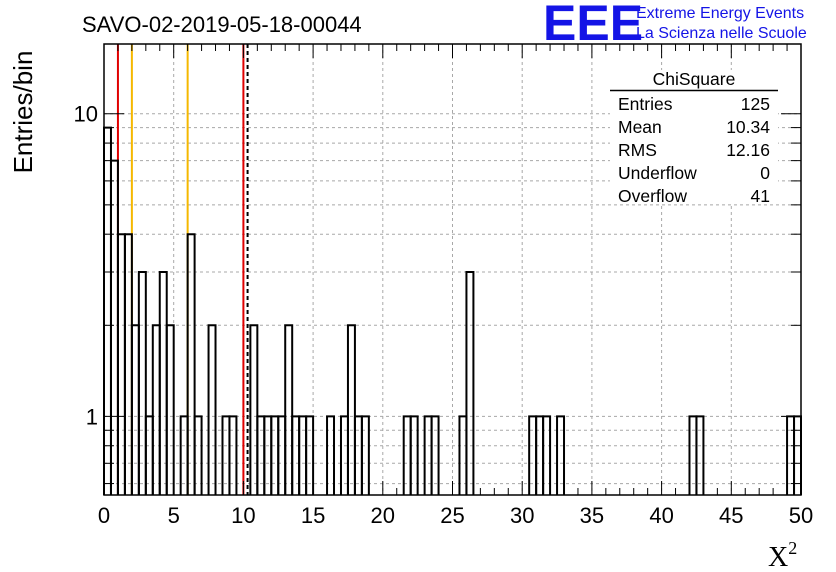 The width and height of the screenshot is (836, 572). I want to click on stats-value: 0, so click(765, 173).